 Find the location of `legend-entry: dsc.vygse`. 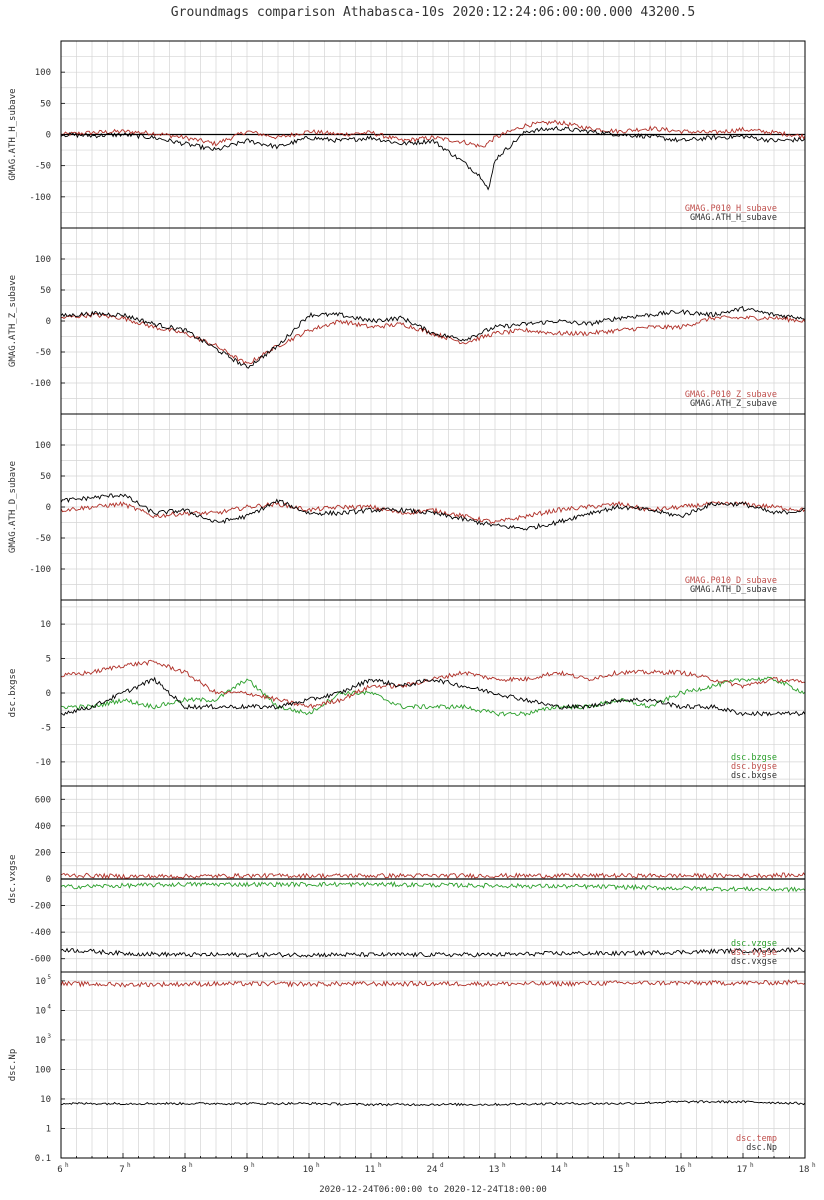

legend-entry: dsc.vygse is located at coordinates (754, 953).